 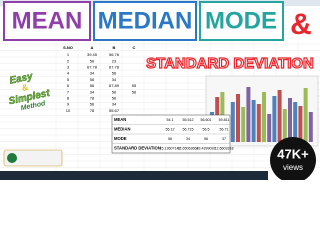 What do you see at coordinates (134, 47) in the screenshot?
I see `table-header: C` at bounding box center [134, 47].